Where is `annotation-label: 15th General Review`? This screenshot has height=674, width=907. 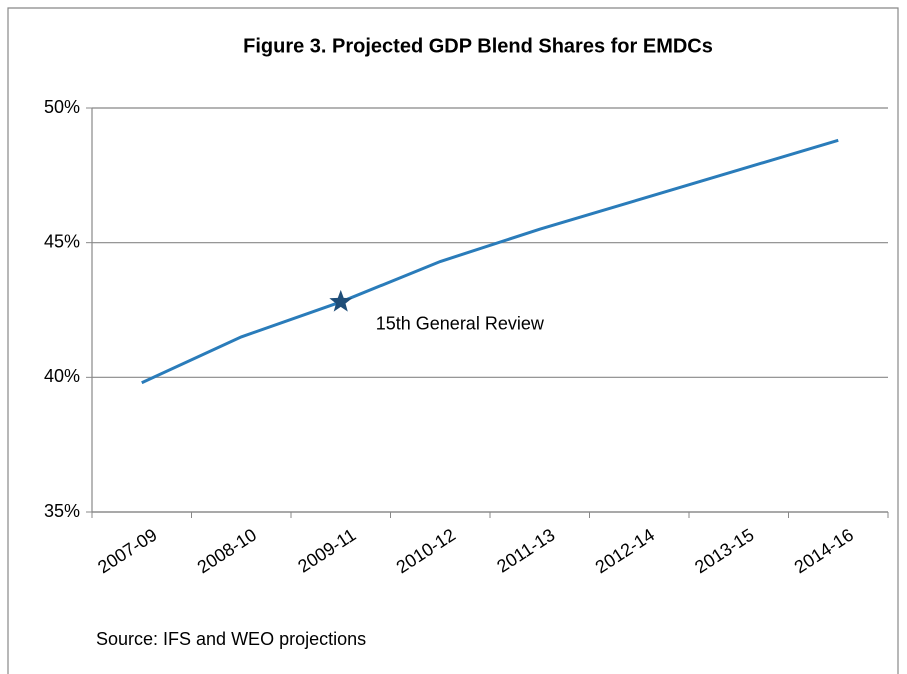
annotation-label: 15th General Review is located at coordinates (460, 324).